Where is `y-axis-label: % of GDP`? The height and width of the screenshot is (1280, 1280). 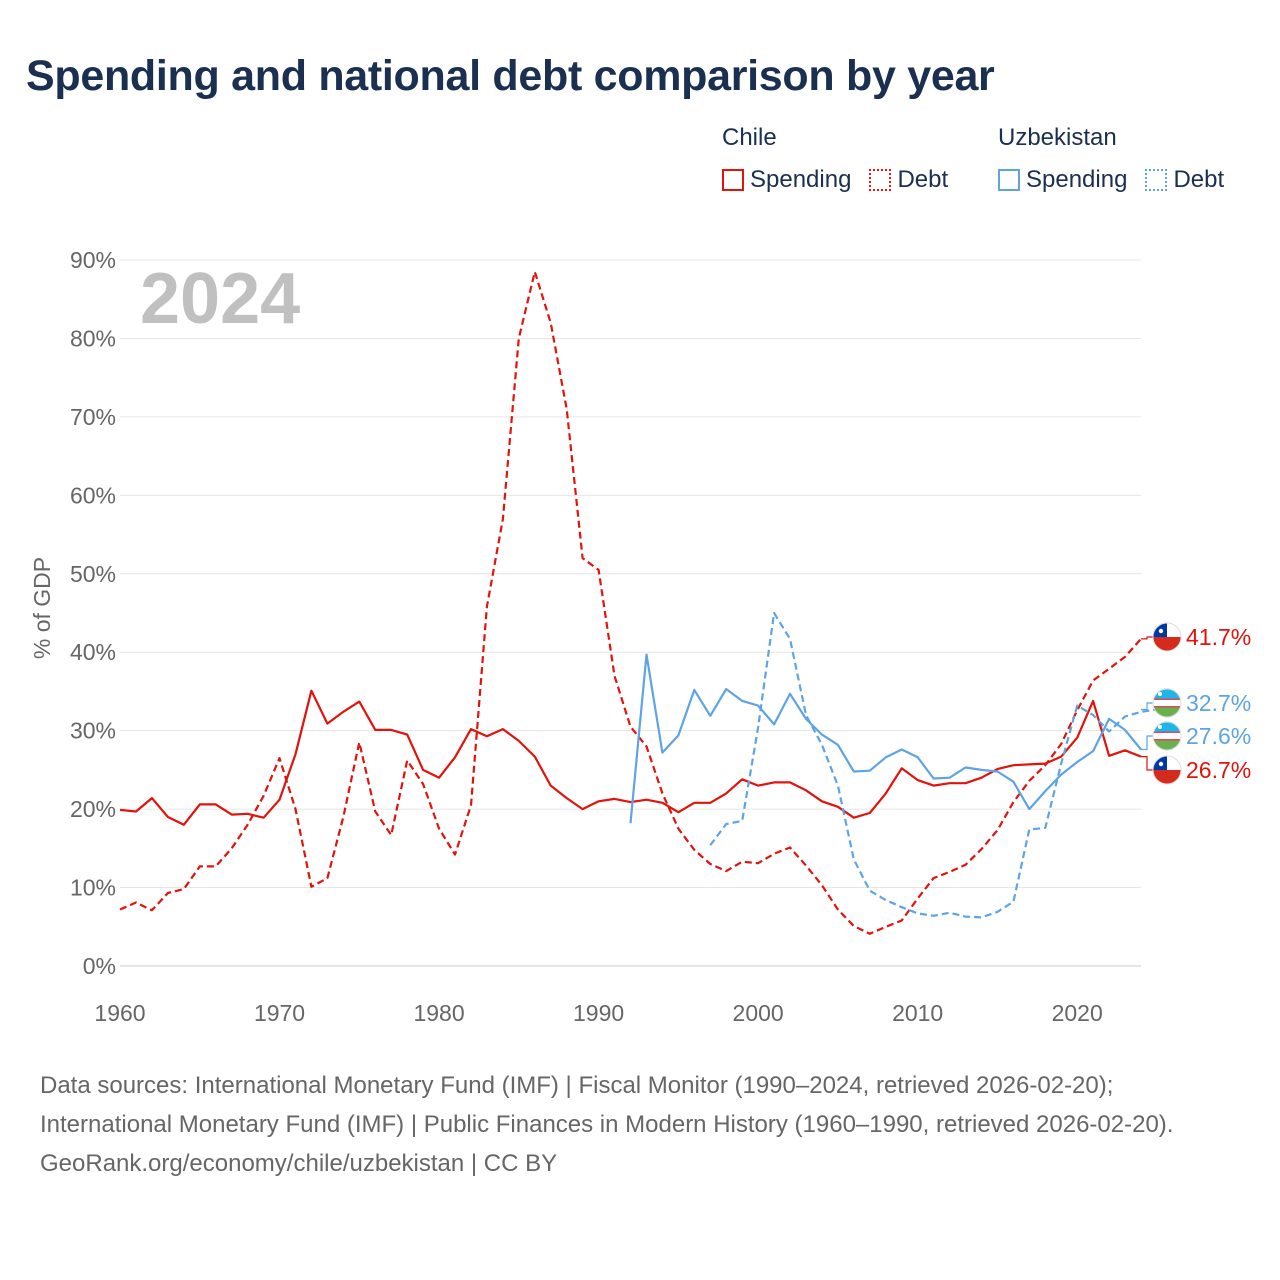
y-axis-label: % of GDP is located at coordinates (42, 608).